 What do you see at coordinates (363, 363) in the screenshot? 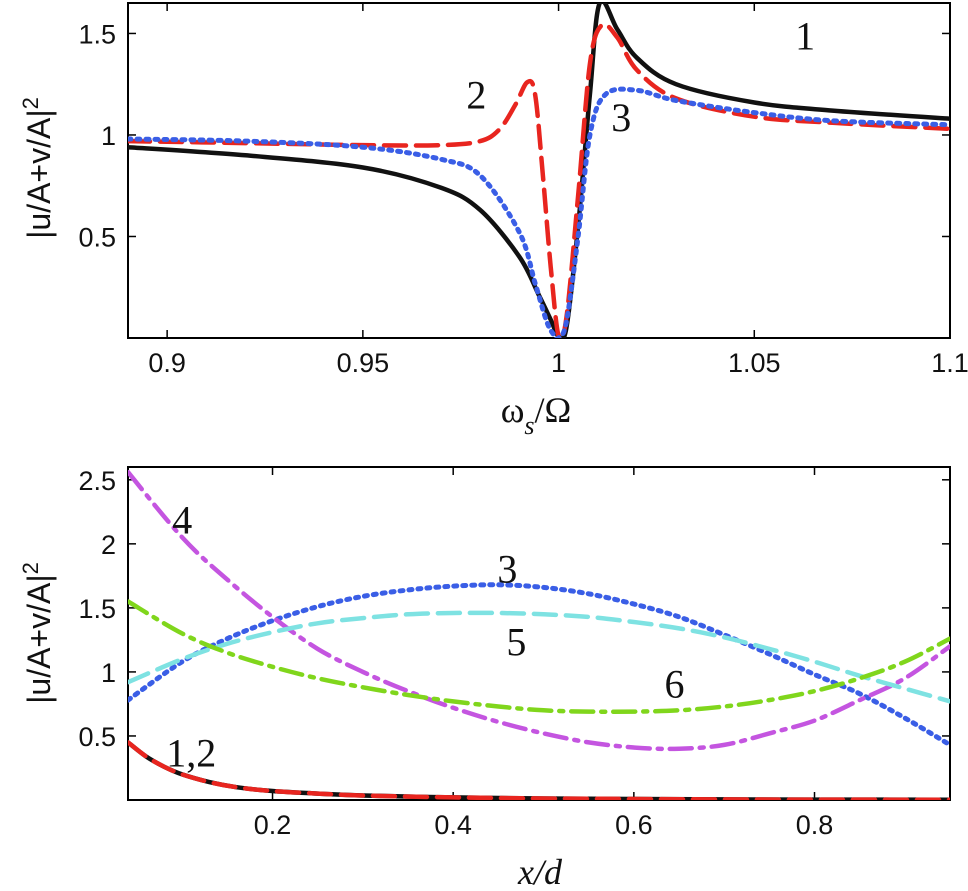
I see `x-tick-label: 0.95` at bounding box center [363, 363].